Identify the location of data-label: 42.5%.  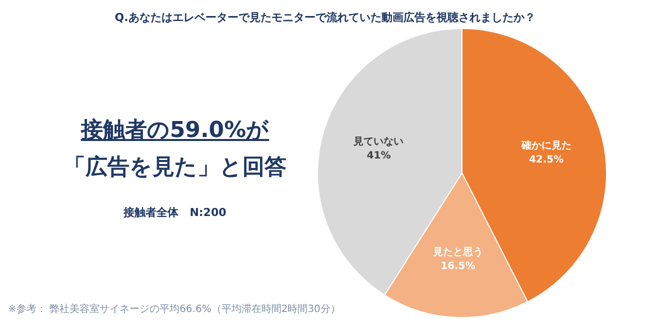
(546, 160).